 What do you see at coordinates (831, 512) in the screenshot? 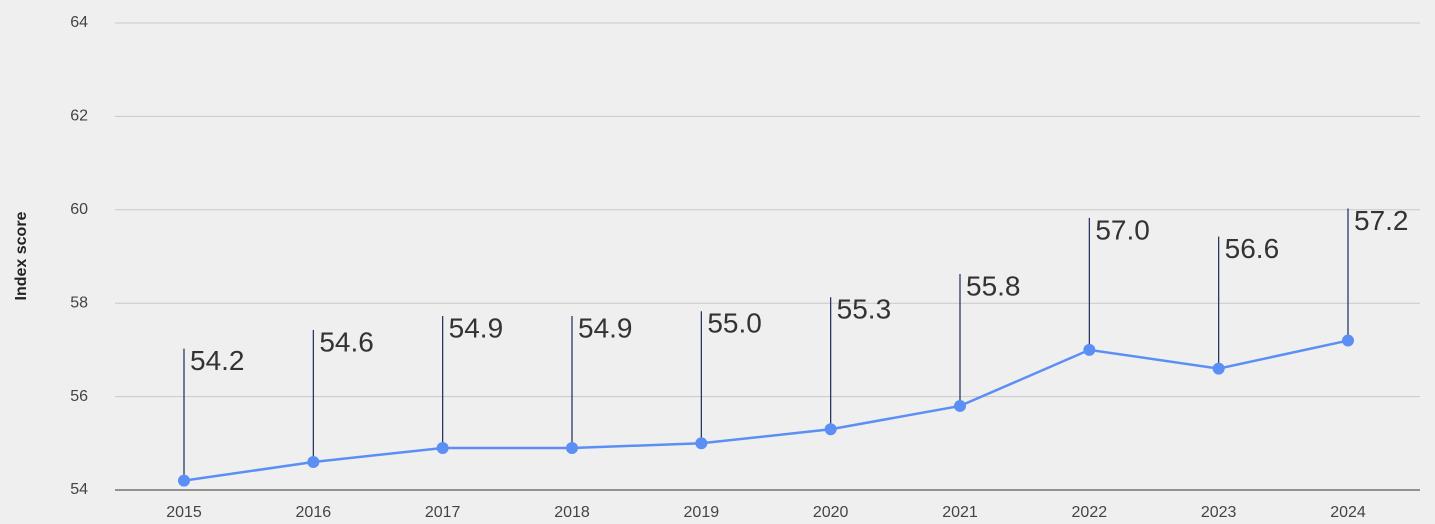
I see `x-tick-label: 2020` at bounding box center [831, 512].